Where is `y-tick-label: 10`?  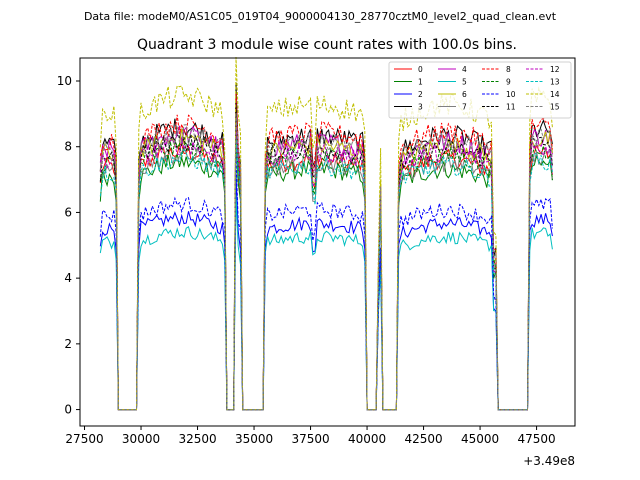 y-tick-label: 10 is located at coordinates (64, 81).